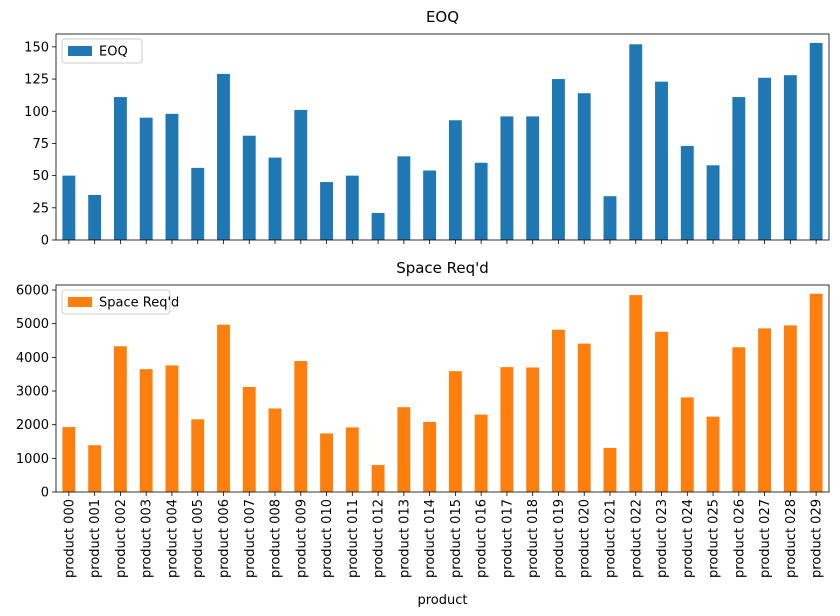  What do you see at coordinates (442, 17) in the screenshot?
I see `chart-title: EOQ` at bounding box center [442, 17].